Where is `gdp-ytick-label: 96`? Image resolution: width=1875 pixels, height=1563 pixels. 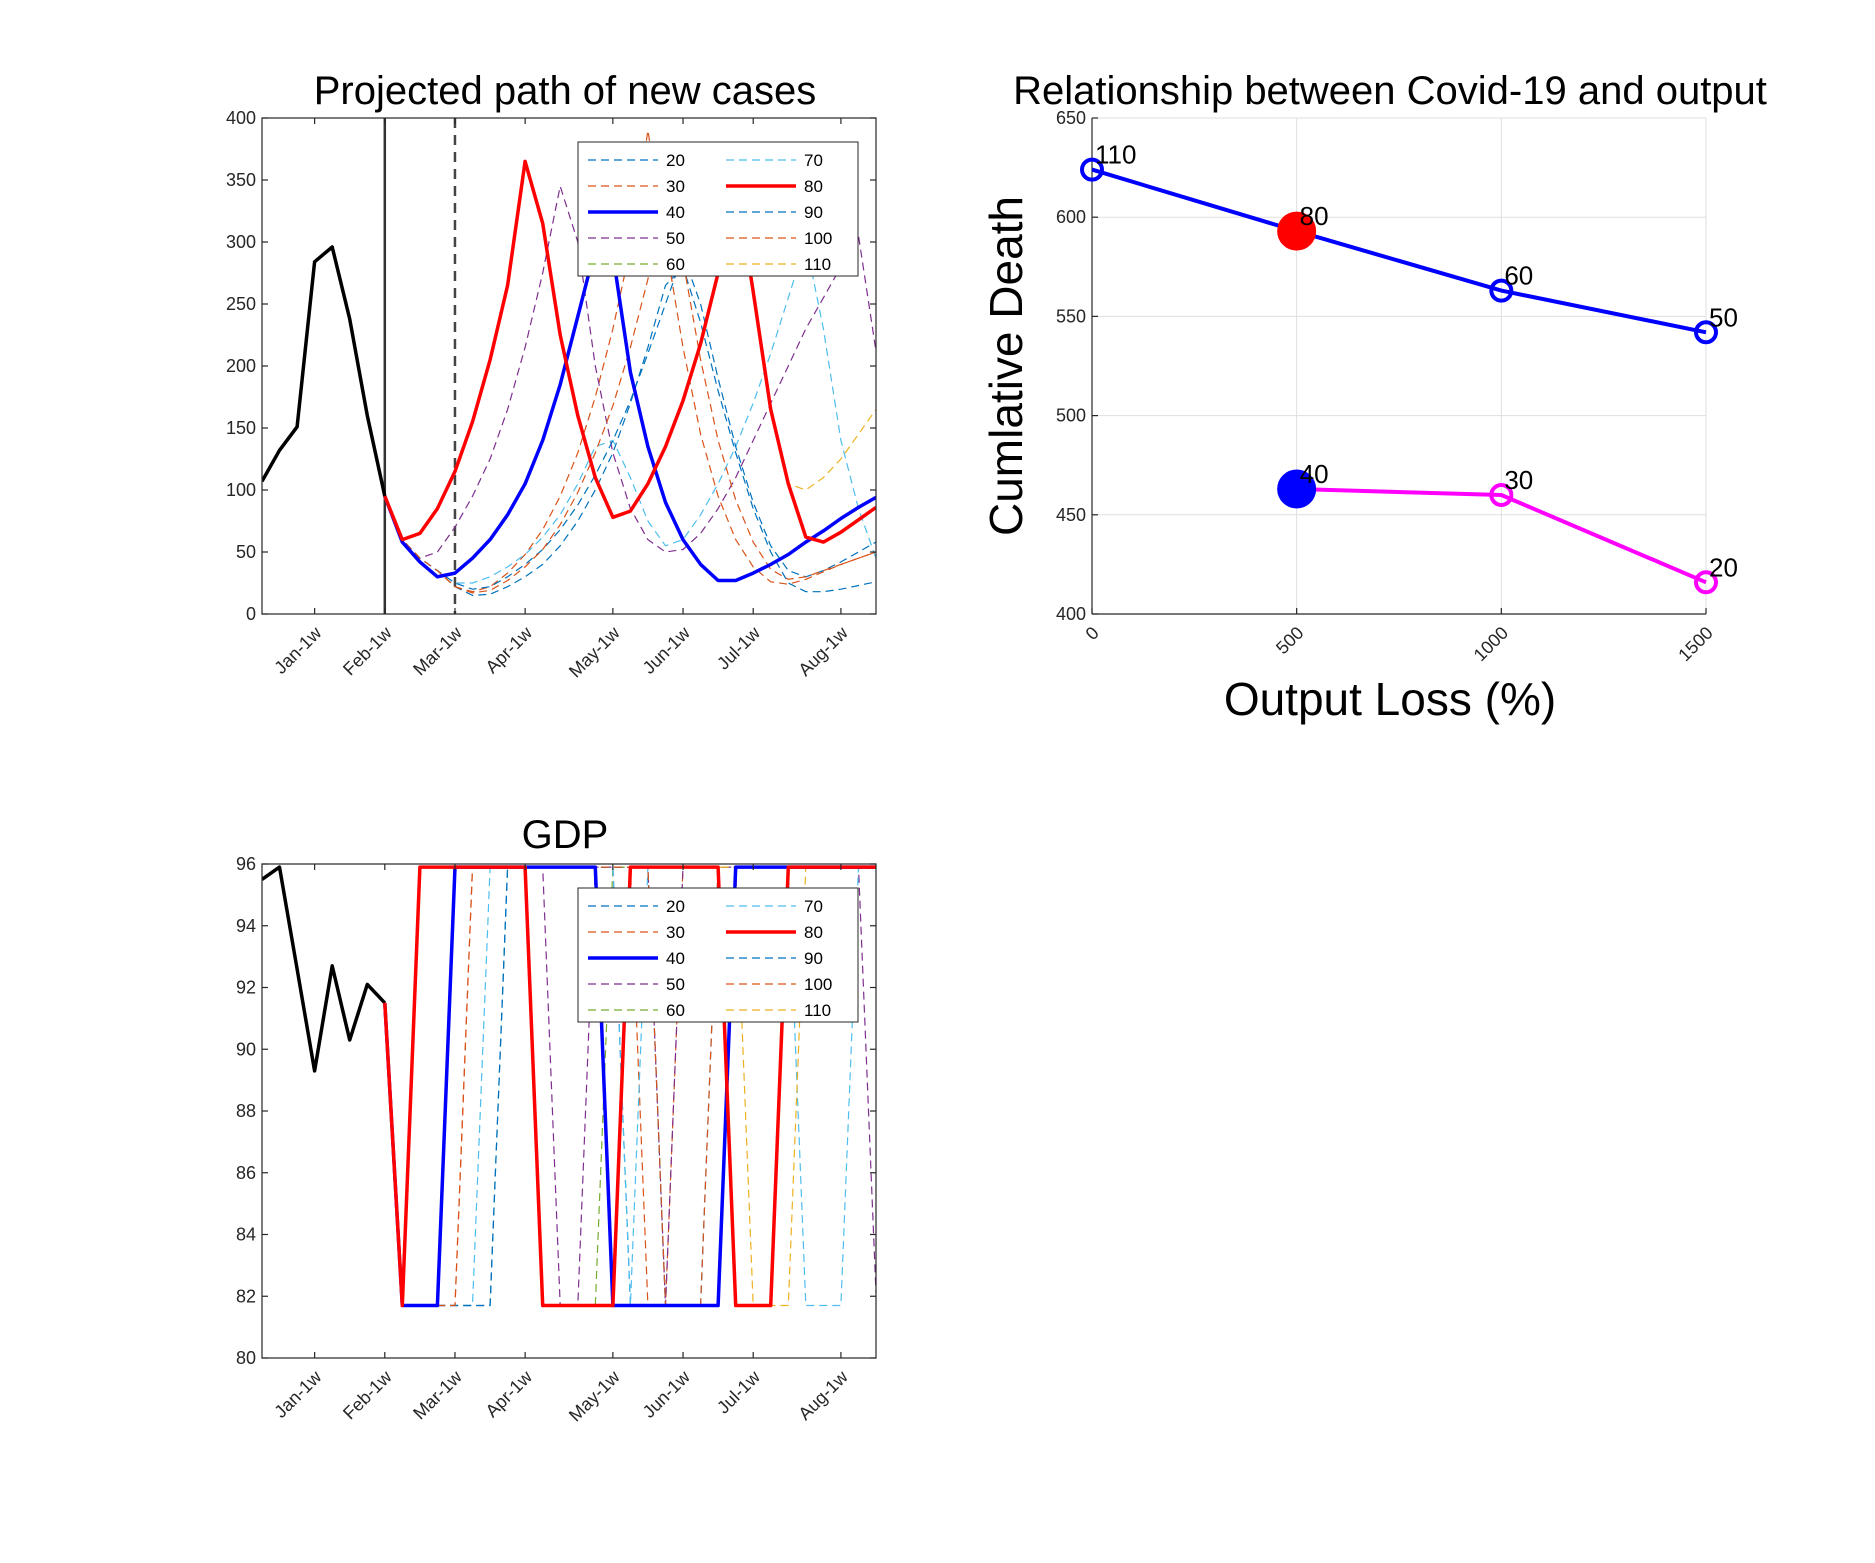 gdp-ytick-label: 96 is located at coordinates (246, 864).